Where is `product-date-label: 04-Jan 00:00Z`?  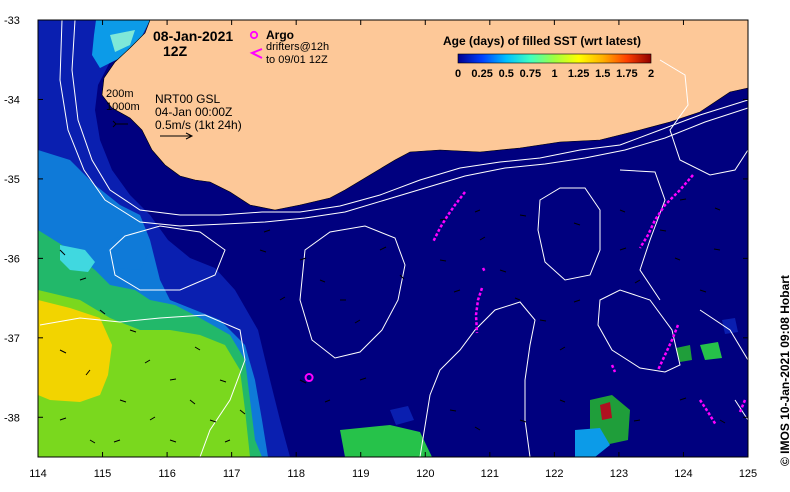 product-date-label: 04-Jan 00:00Z is located at coordinates (194, 112).